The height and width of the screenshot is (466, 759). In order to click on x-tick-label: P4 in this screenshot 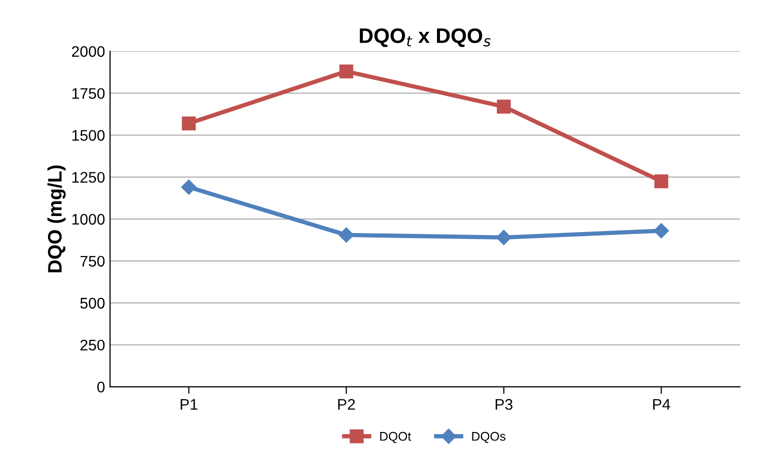, I will do `click(661, 404)`.